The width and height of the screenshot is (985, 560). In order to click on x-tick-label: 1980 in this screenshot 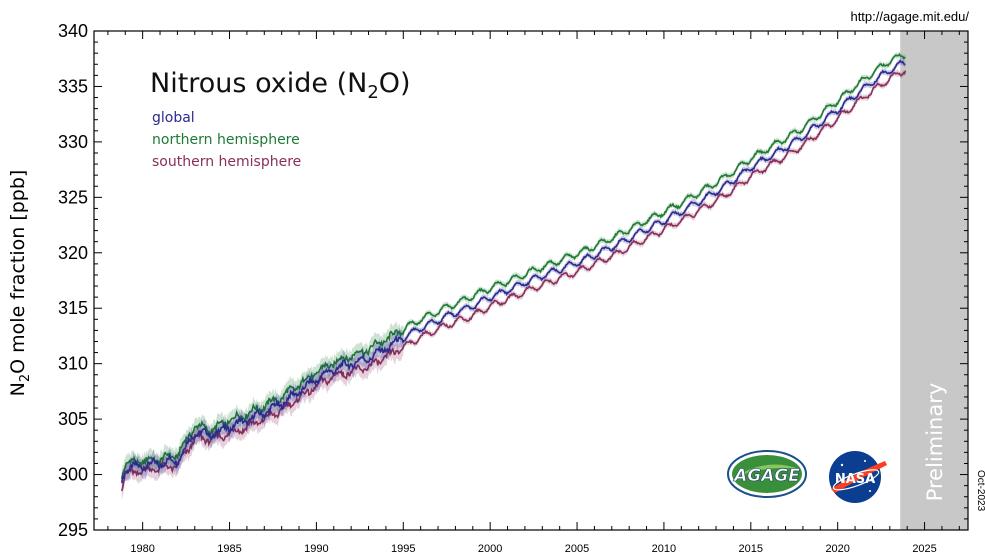, I will do `click(142, 549)`.